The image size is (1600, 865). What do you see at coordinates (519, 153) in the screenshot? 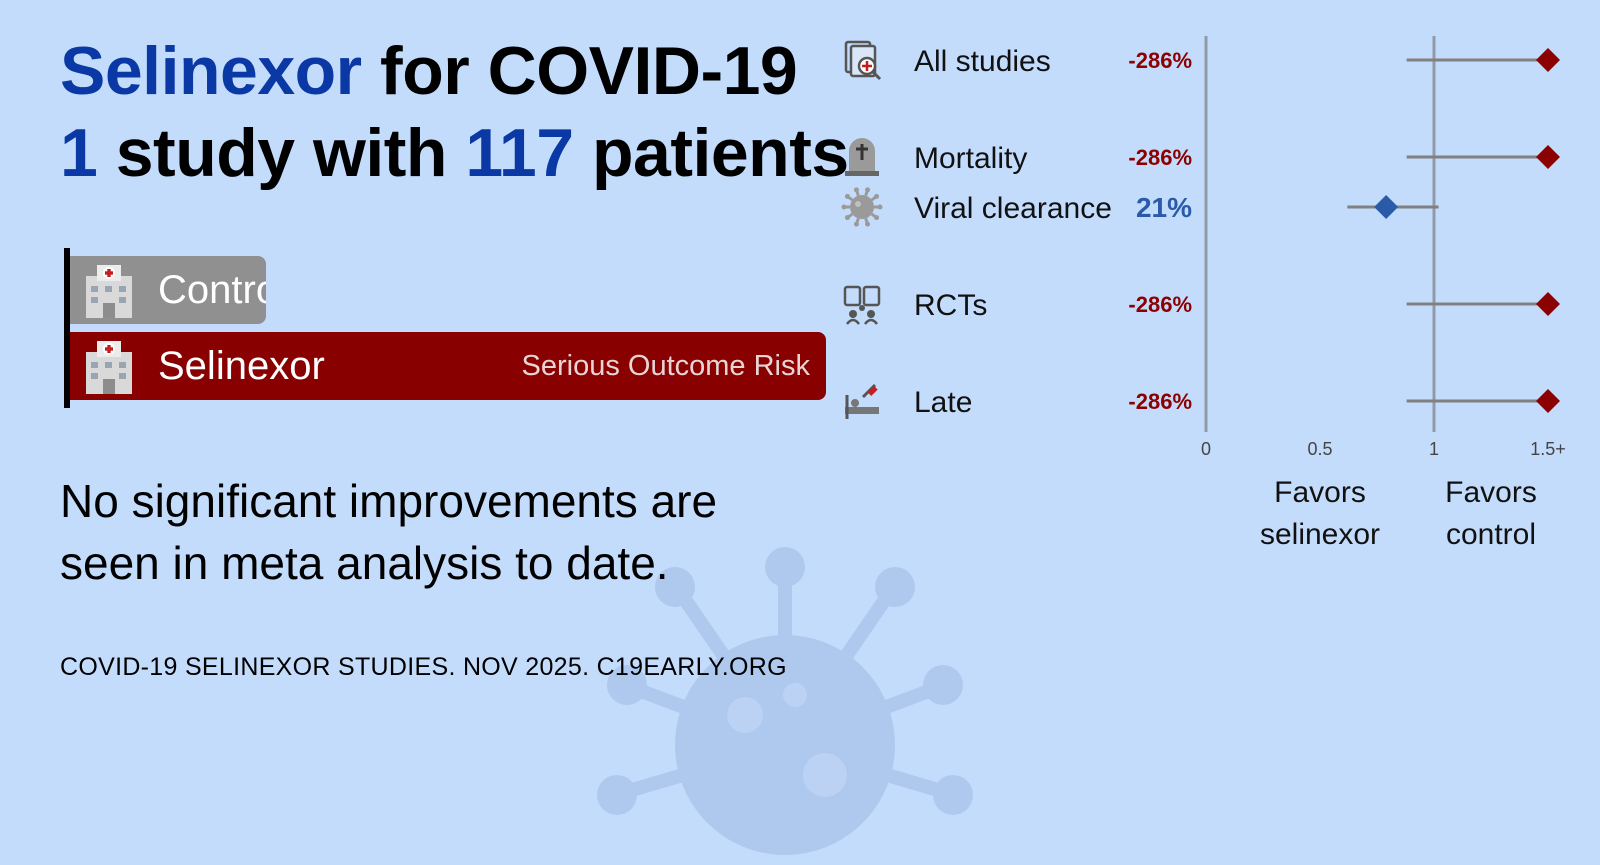
I see `patients-count: 117` at bounding box center [519, 153].